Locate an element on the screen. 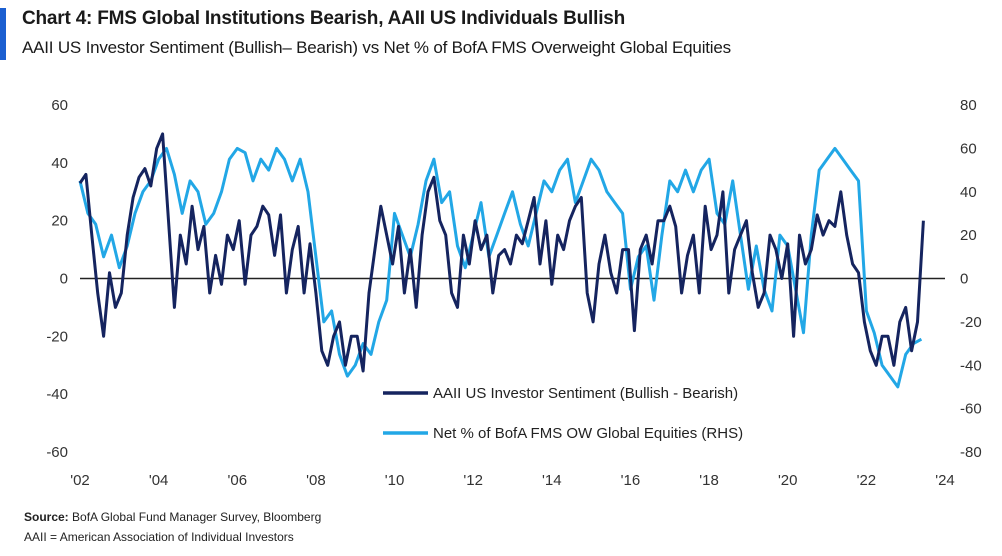 Image resolution: width=1002 pixels, height=556 pixels. y-left-tick-label: -40 is located at coordinates (57, 394).